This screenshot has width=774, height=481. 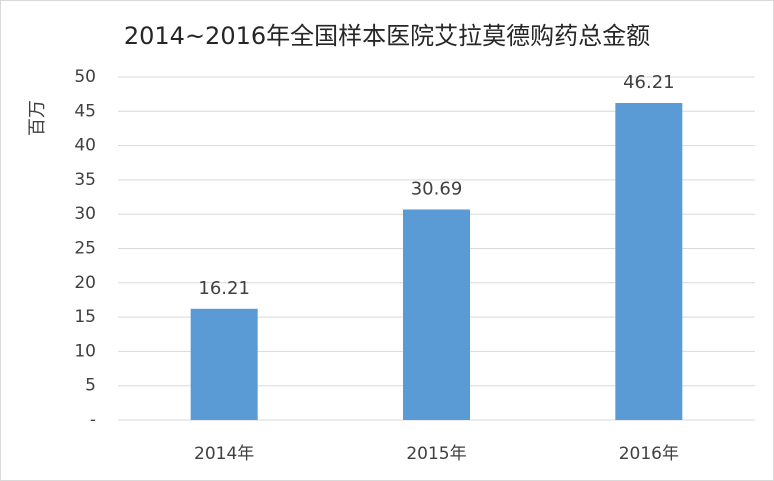 What do you see at coordinates (85, 77) in the screenshot?
I see `y-tick-label: 50` at bounding box center [85, 77].